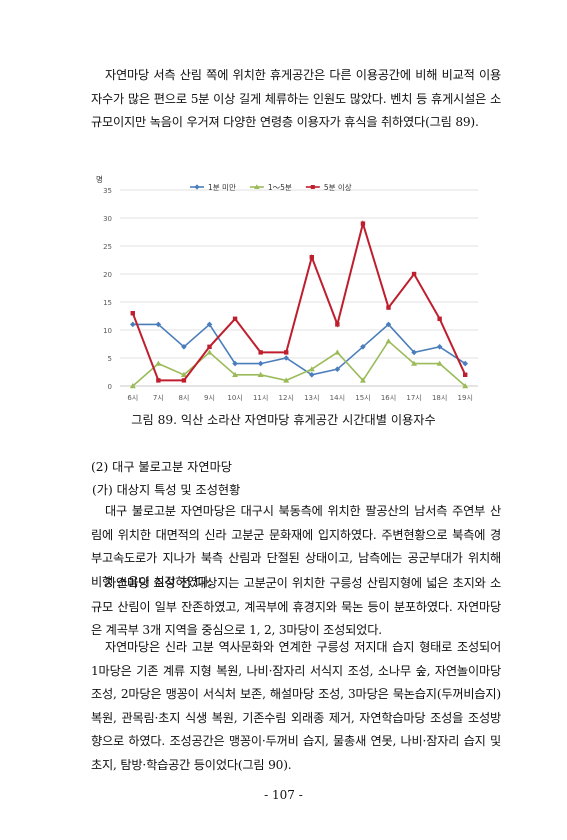 This screenshot has width=567, height=840. What do you see at coordinates (439, 398) in the screenshot?
I see `x-tick-label: 18시` at bounding box center [439, 398].